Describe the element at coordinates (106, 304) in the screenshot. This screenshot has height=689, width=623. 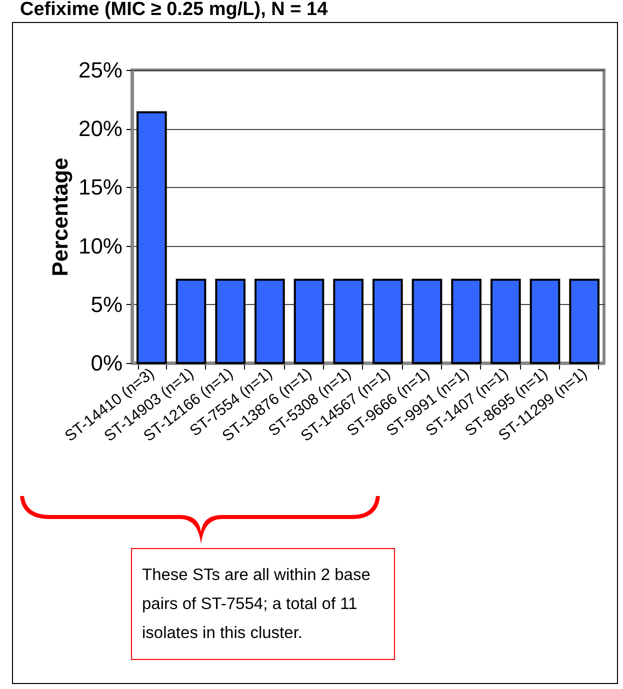
I see `y-tick-label: 5%` at that location.